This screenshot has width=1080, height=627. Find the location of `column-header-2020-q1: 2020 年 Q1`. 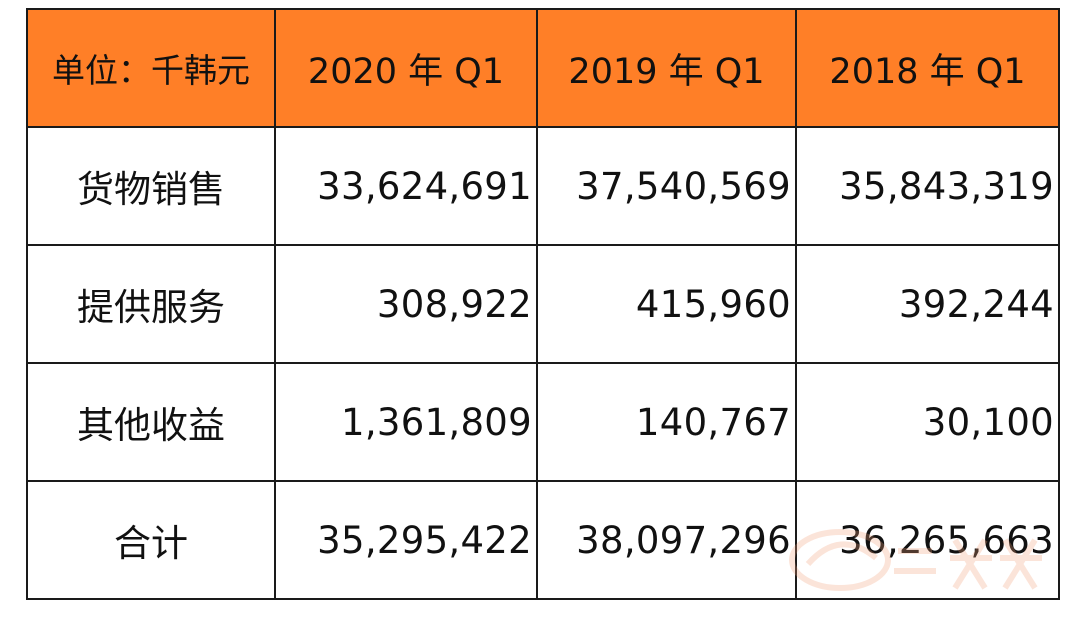

column-header-2020-q1: 2020 年 Q1 is located at coordinates (406, 68).